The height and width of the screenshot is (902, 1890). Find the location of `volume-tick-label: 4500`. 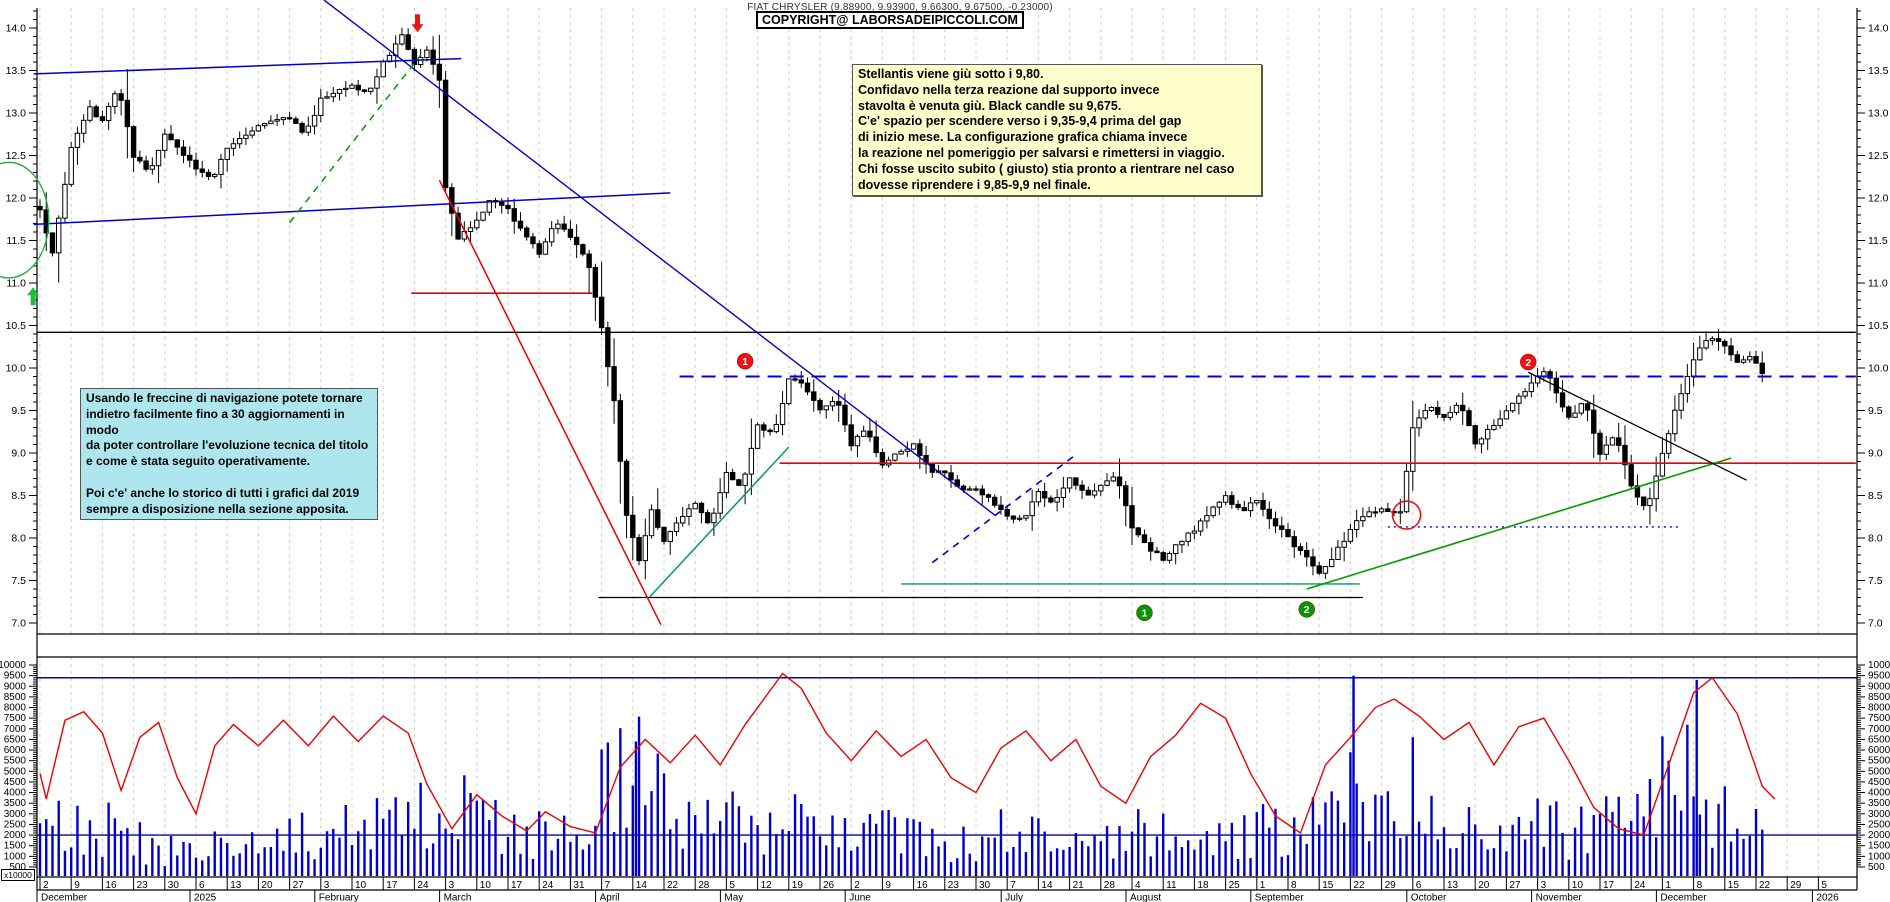

volume-tick-label: 4500 is located at coordinates (1879, 782).